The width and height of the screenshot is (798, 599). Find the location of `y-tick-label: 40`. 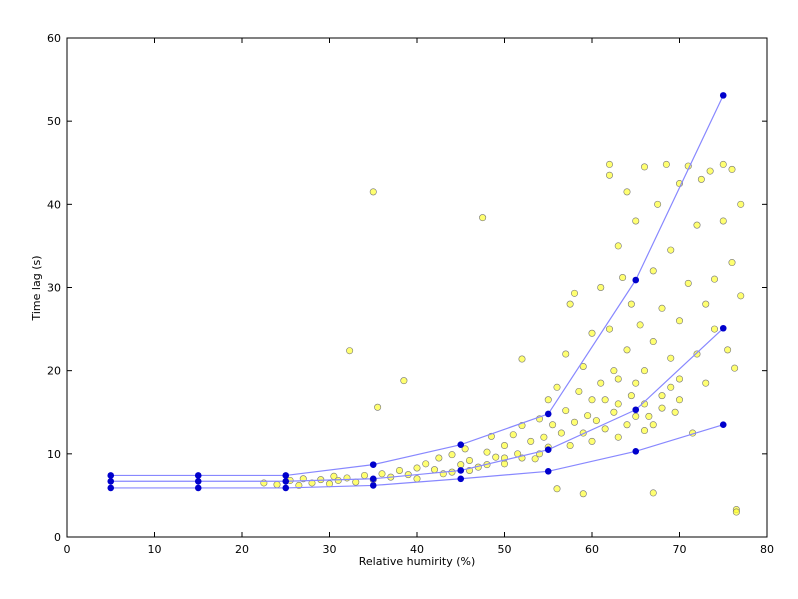

y-tick-label: 40 is located at coordinates (54, 204).